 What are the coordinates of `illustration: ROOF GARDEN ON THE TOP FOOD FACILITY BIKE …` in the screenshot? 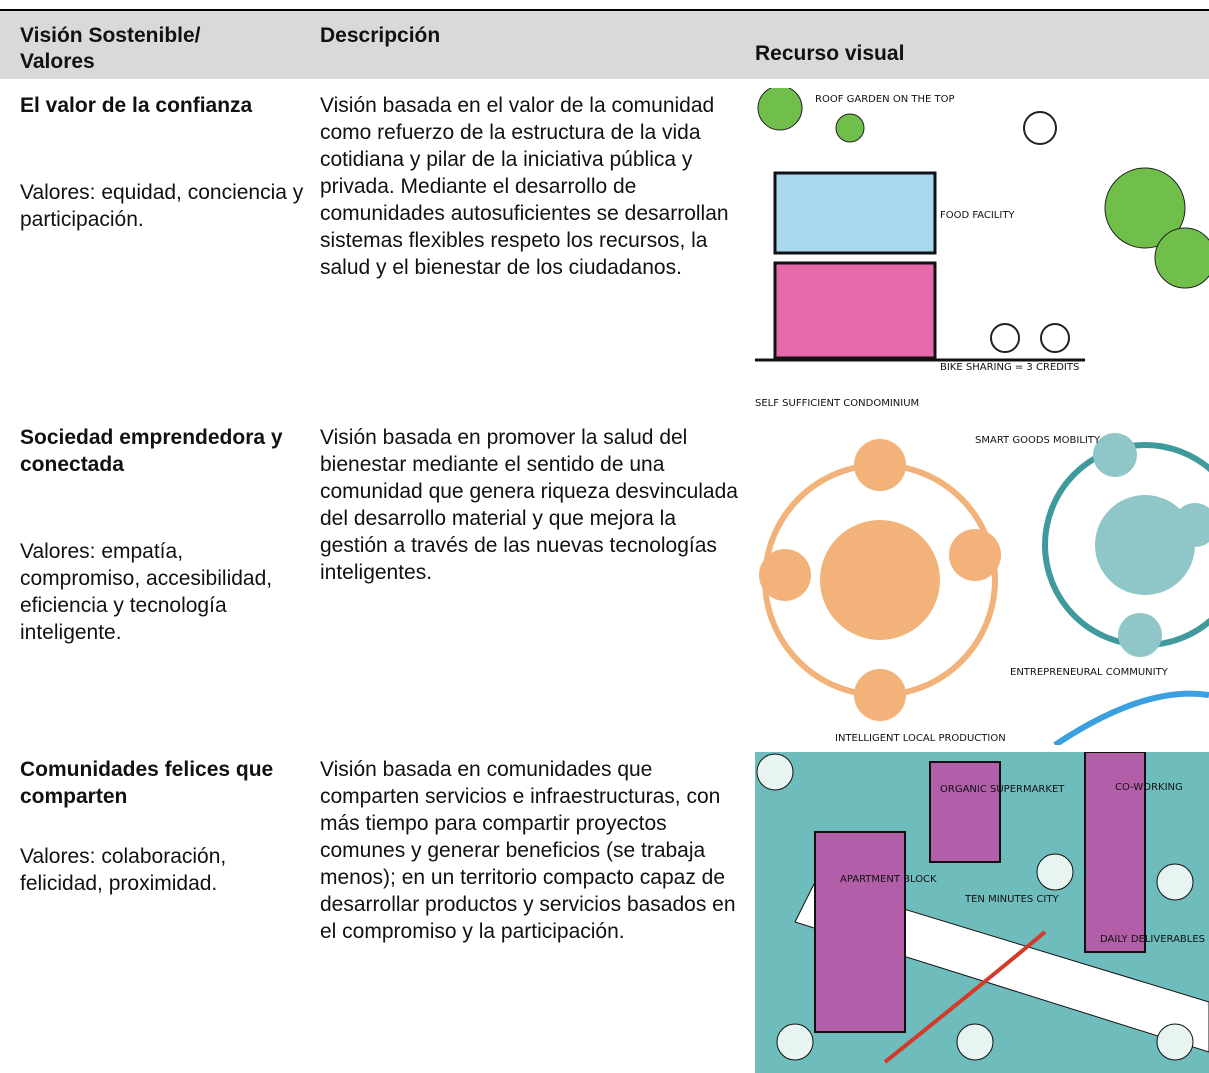 It's located at (982, 248).